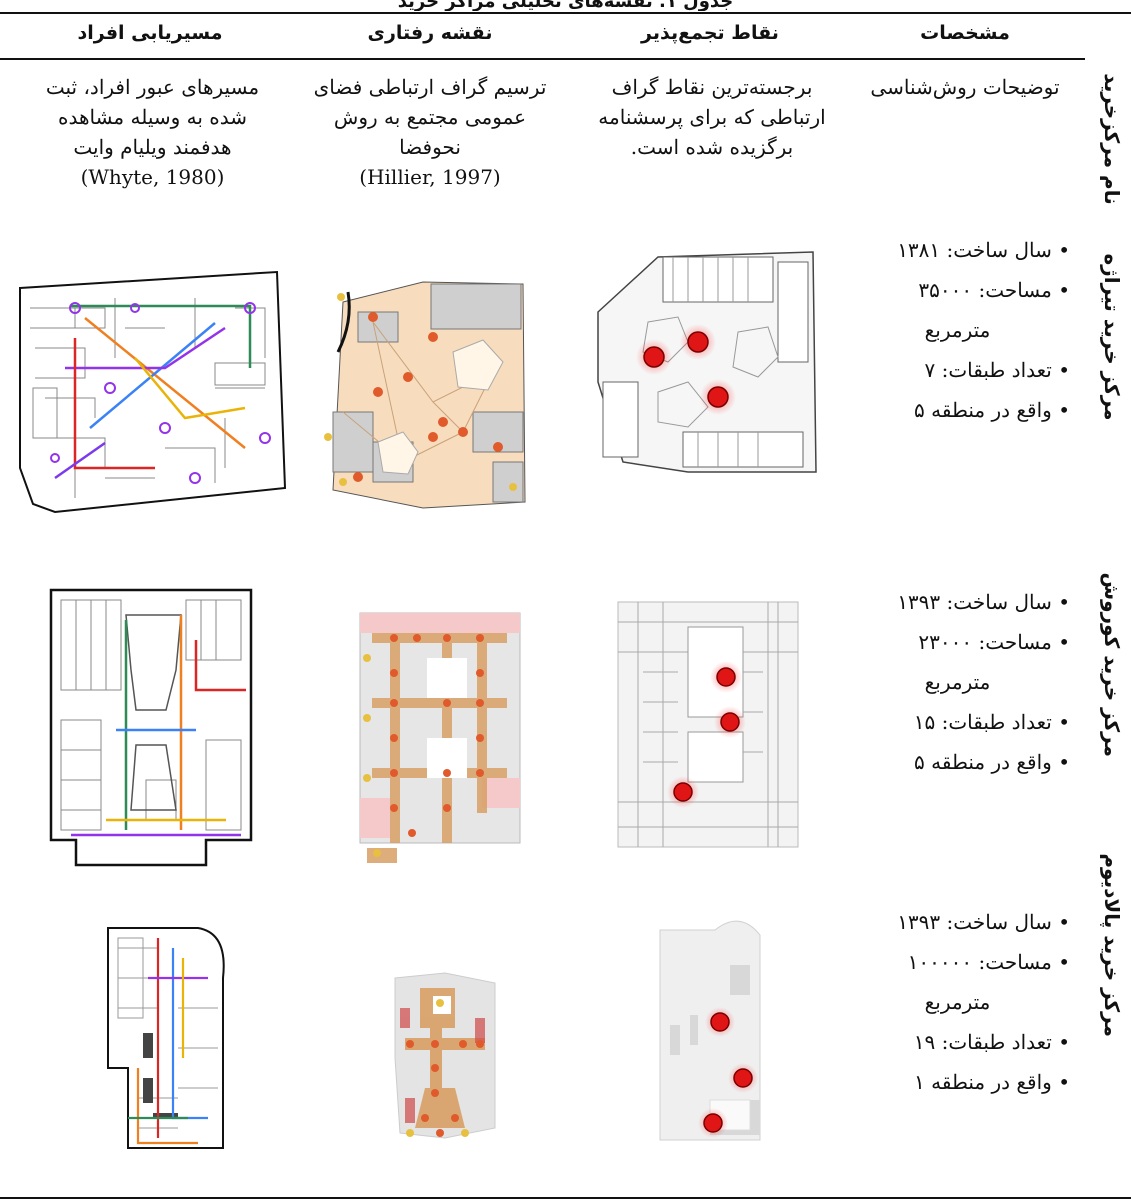 The width and height of the screenshot is (1131, 1201). What do you see at coordinates (707, 362) in the screenshot?
I see `tirajeh-gathering-map` at bounding box center [707, 362].